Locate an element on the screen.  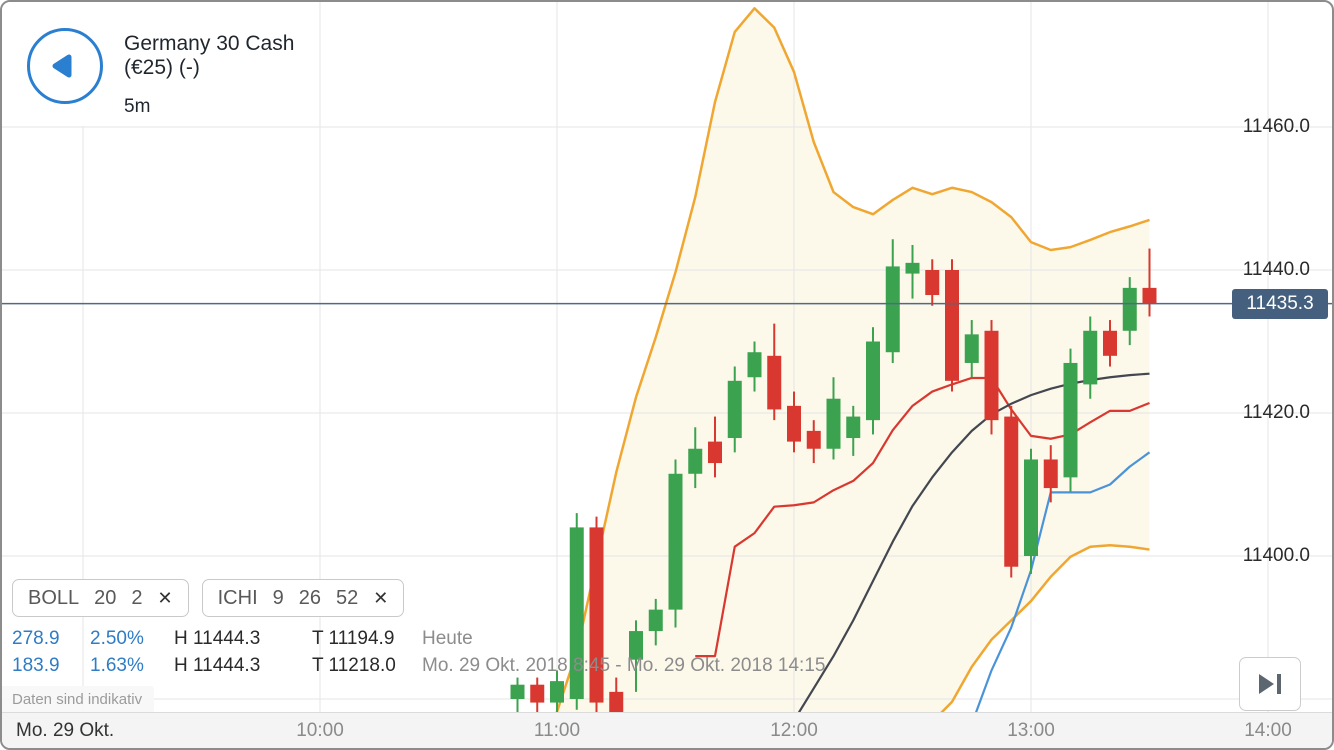
indicator-param: 9 is located at coordinates (278, 597).